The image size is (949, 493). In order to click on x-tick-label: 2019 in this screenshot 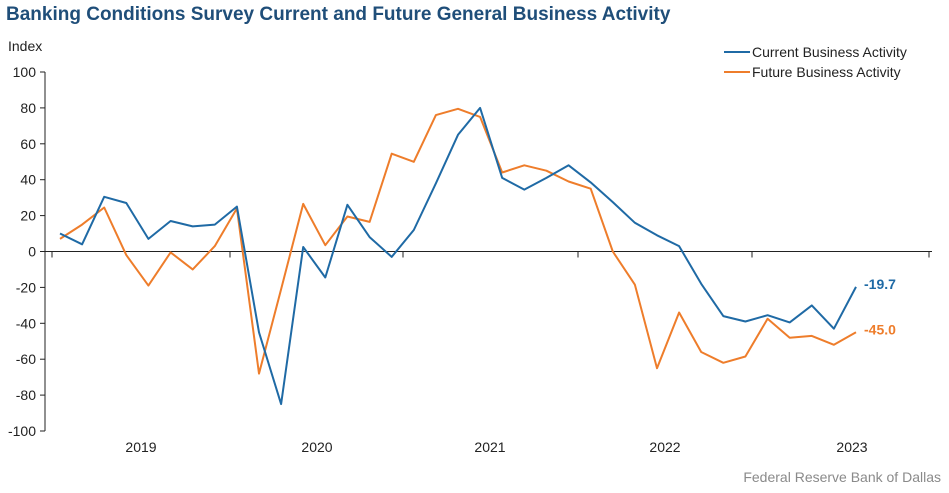, I will do `click(140, 447)`.